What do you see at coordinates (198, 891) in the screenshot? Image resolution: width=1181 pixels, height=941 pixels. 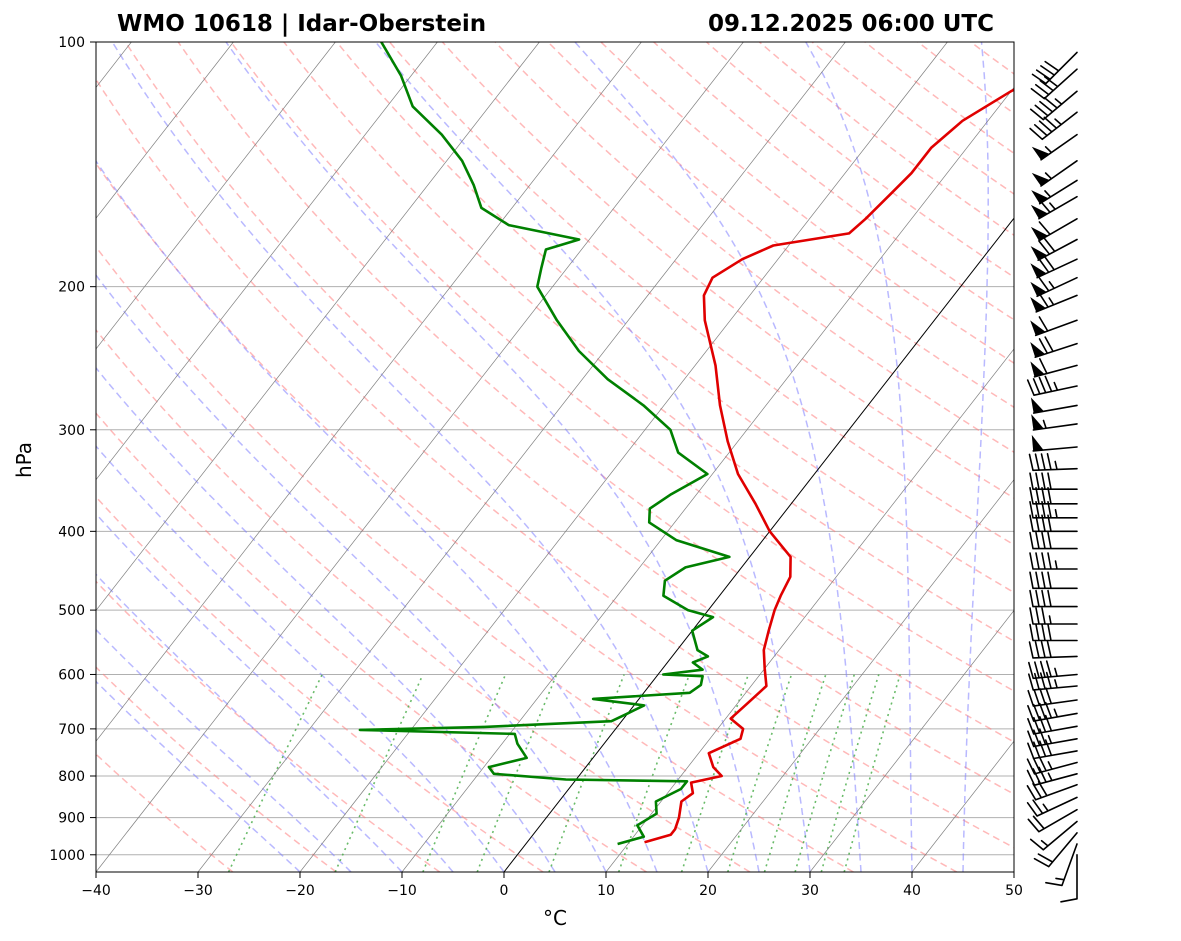 I see `x-tick-label: −30` at bounding box center [198, 891].